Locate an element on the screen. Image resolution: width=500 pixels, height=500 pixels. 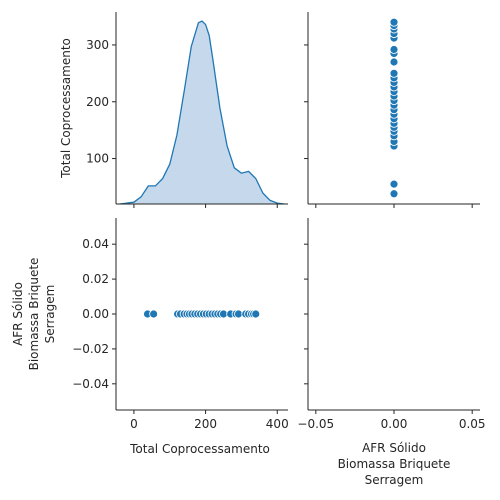
x-tick-label-total: 400 is located at coordinates (277, 424).